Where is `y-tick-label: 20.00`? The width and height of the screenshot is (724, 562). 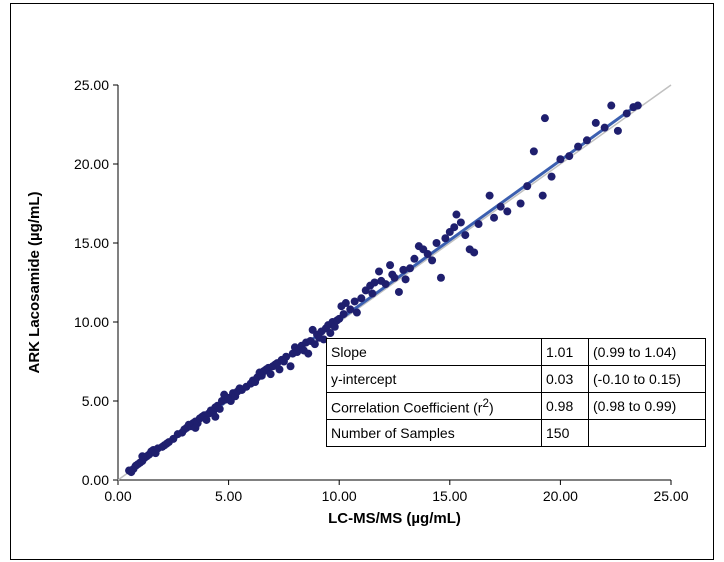
y-tick-label: 20.00 is located at coordinates (91, 164).